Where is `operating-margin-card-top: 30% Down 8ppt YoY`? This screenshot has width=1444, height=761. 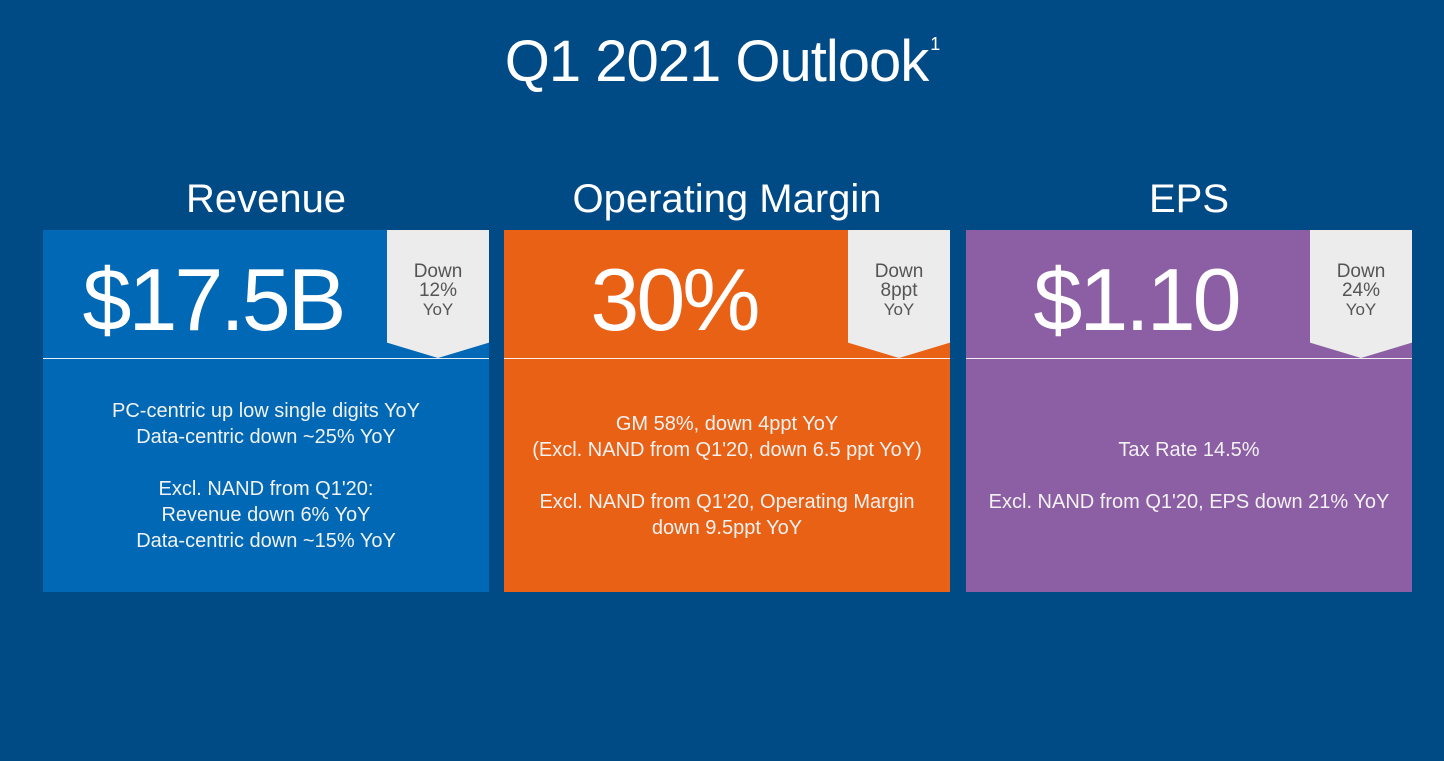 operating-margin-card-top: 30% Down 8ppt YoY is located at coordinates (727, 294).